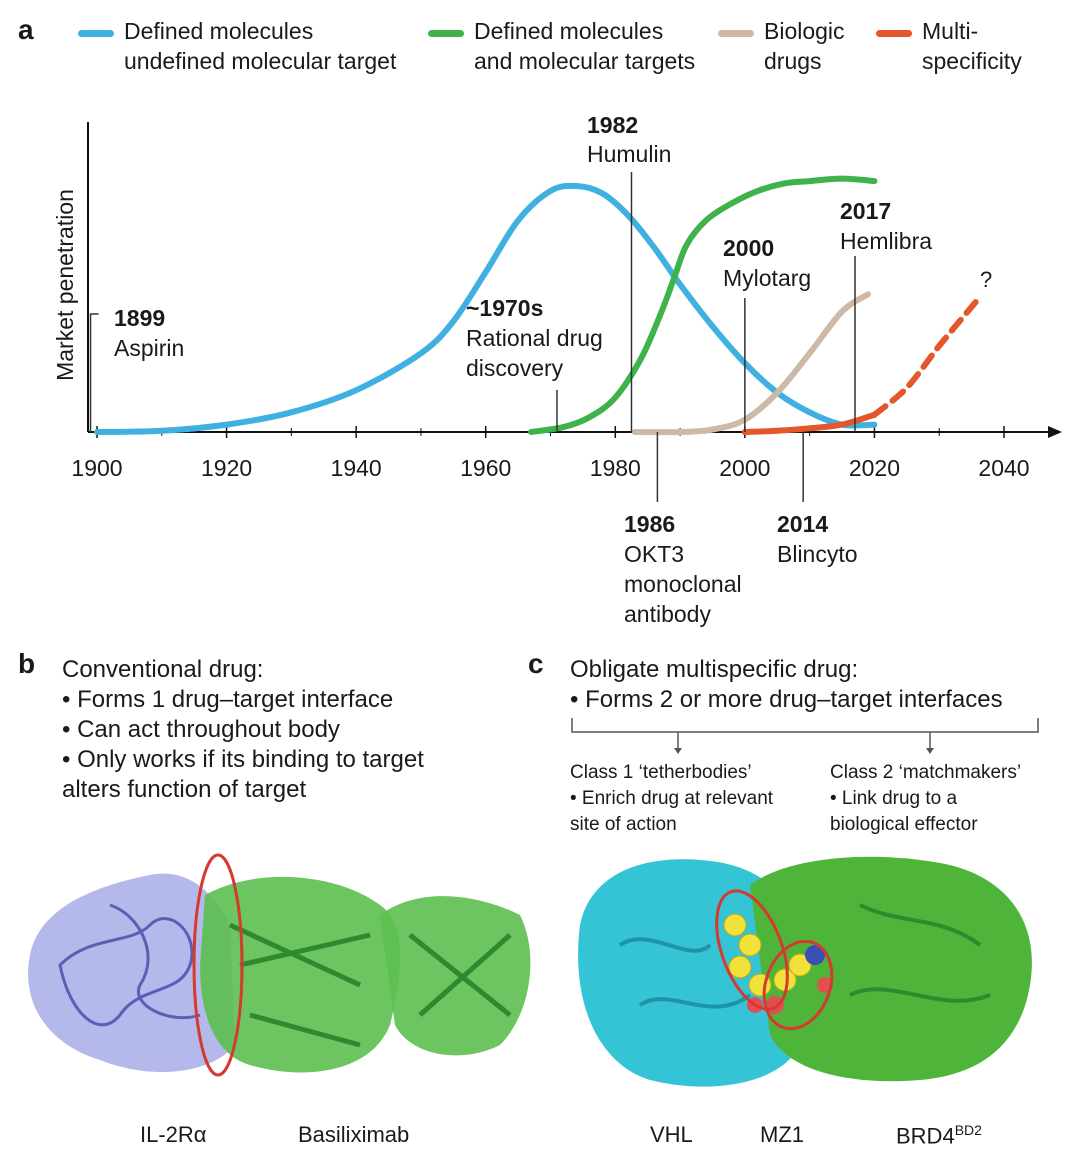 Image resolution: width=1080 pixels, height=1171 pixels. I want to click on legend-label: Multi- specificity, so click(972, 46).